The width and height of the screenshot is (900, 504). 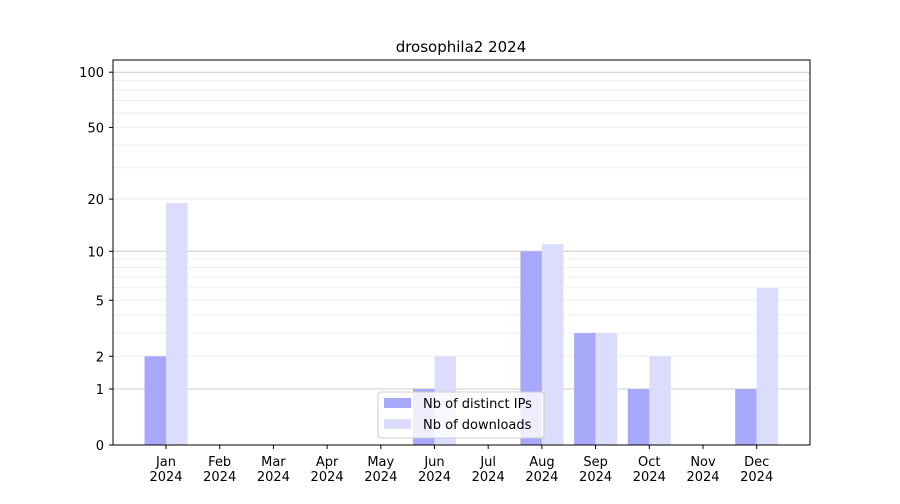 I want to click on x-tick-label: Oct, so click(x=649, y=462).